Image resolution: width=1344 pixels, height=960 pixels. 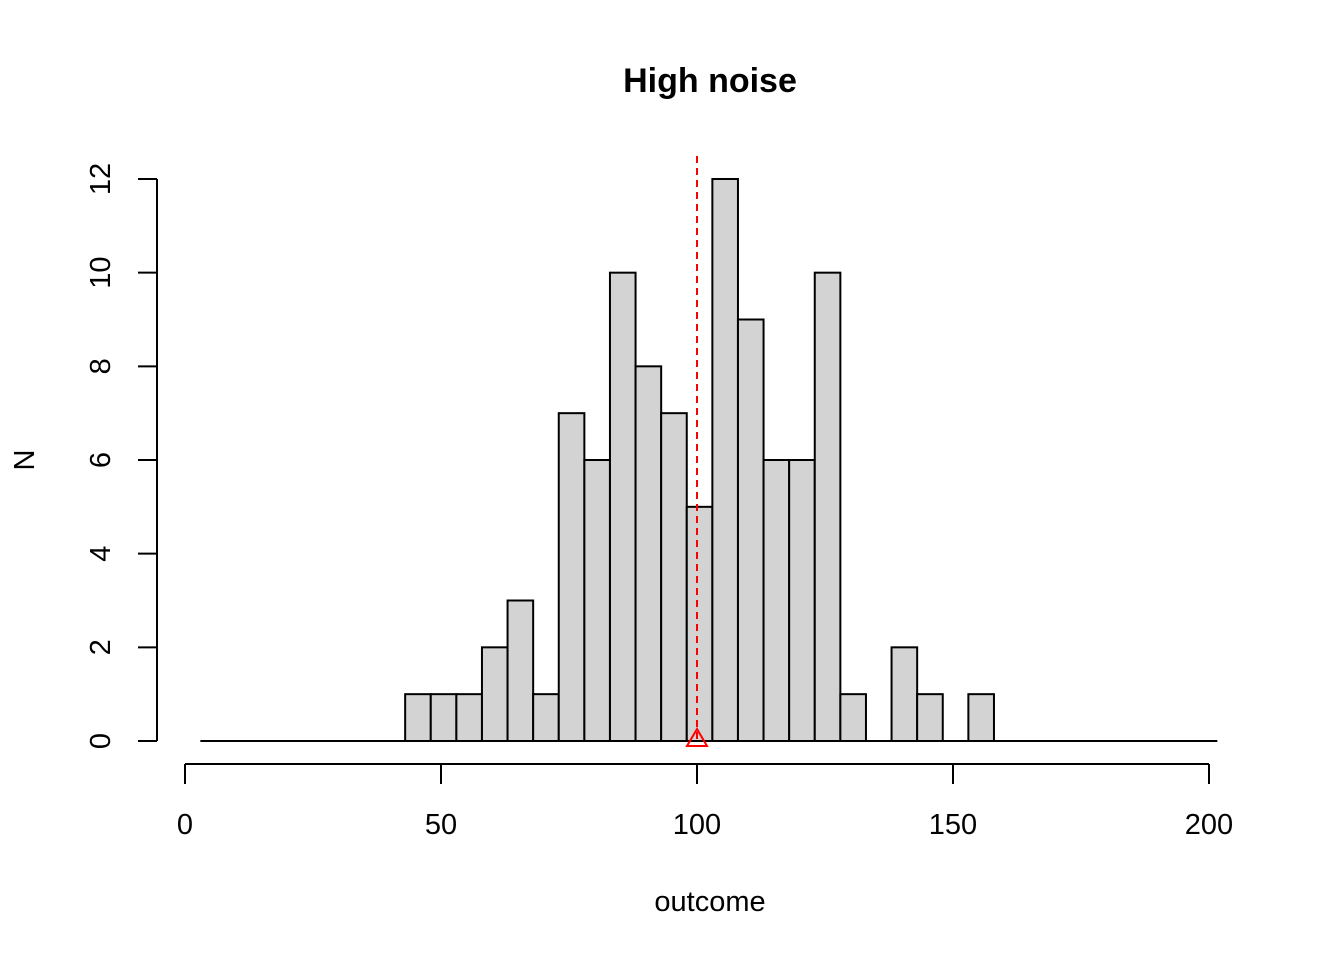 I want to click on x-tick-label: 200, so click(x=1209, y=825).